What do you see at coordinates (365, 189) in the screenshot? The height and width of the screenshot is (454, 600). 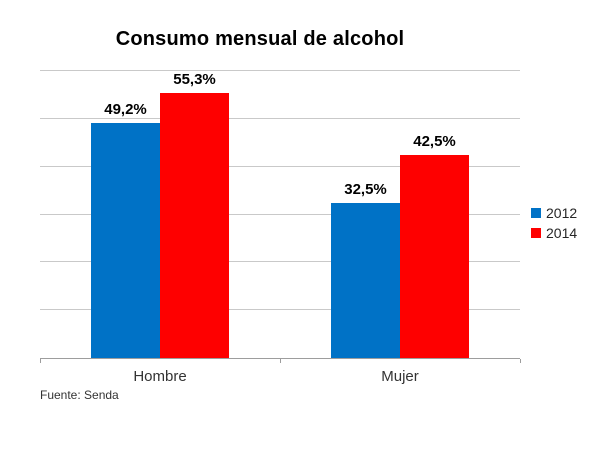 I see `bar-value-label: 32,5%` at bounding box center [365, 189].